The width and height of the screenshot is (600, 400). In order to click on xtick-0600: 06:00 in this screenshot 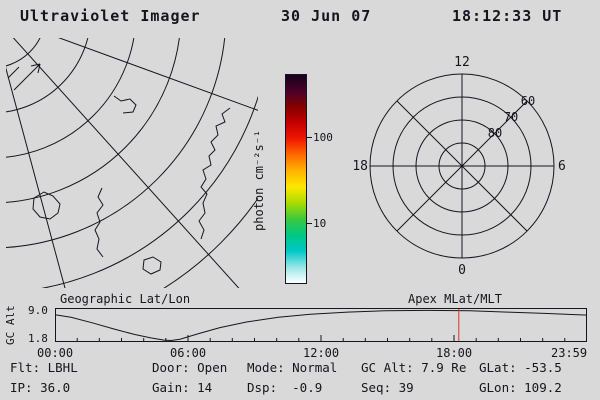, I will do `click(188, 353)`.